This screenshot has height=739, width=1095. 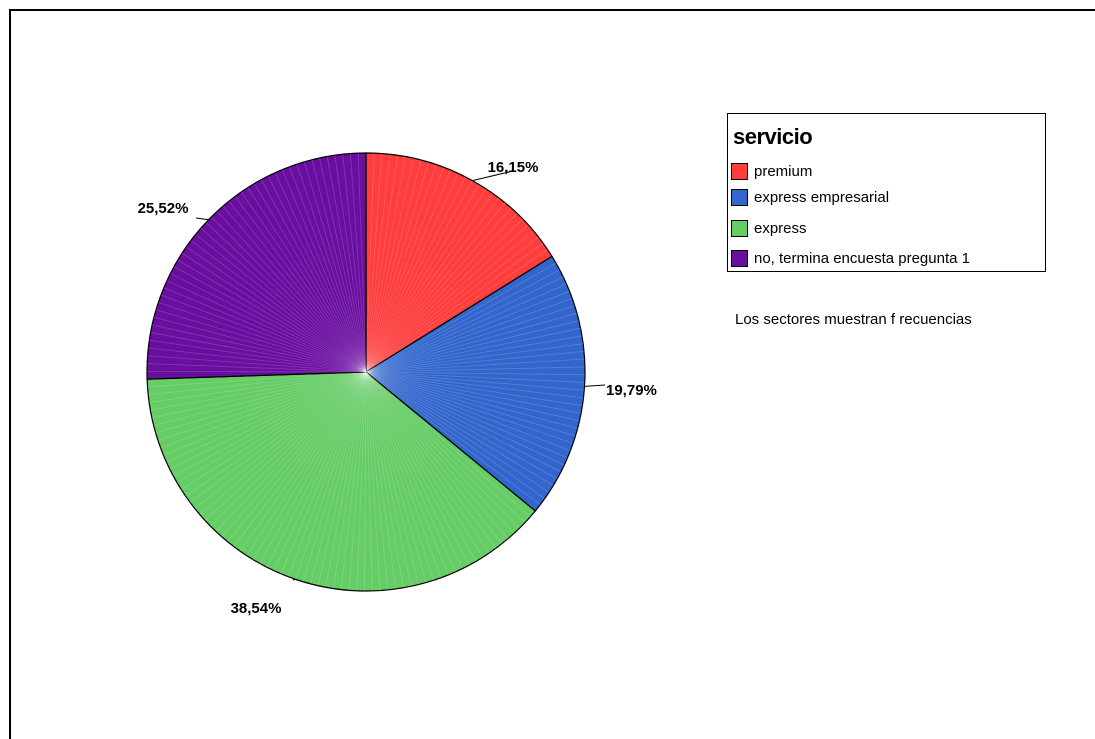 What do you see at coordinates (202, 219) in the screenshot?
I see `leader-line-no-termina` at bounding box center [202, 219].